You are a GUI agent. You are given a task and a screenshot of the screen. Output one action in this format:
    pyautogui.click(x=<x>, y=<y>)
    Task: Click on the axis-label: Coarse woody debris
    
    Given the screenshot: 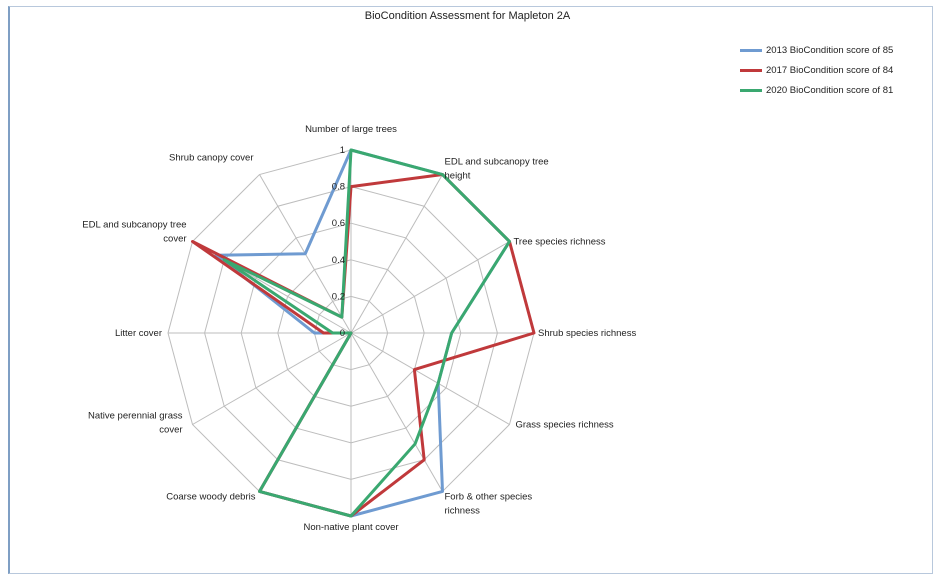 What is the action you would take?
    pyautogui.click(x=210, y=496)
    